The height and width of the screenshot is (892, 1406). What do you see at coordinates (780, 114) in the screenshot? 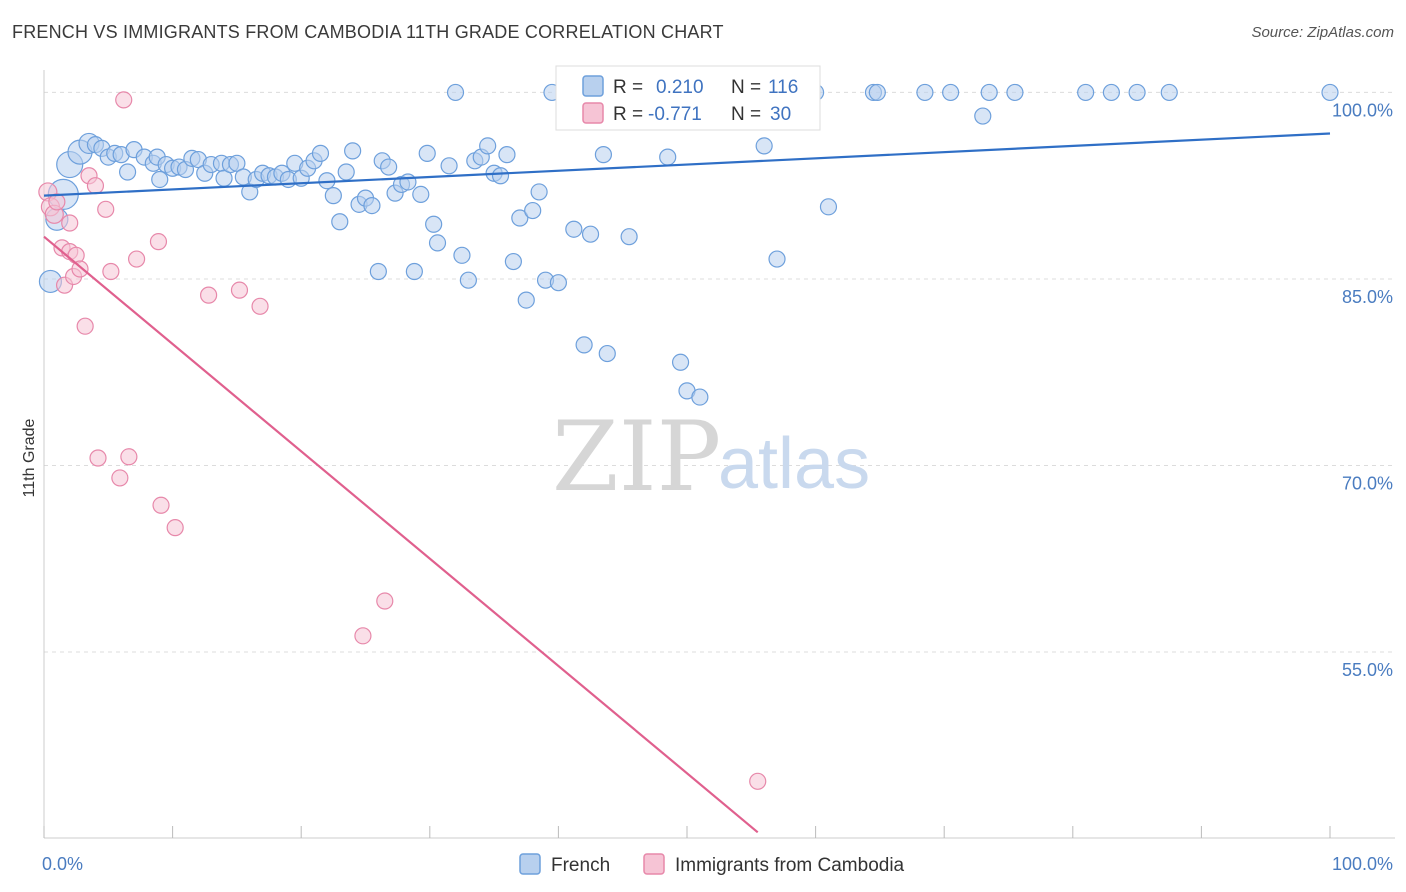
I see `legend-n-value-2: 30` at bounding box center [780, 114].